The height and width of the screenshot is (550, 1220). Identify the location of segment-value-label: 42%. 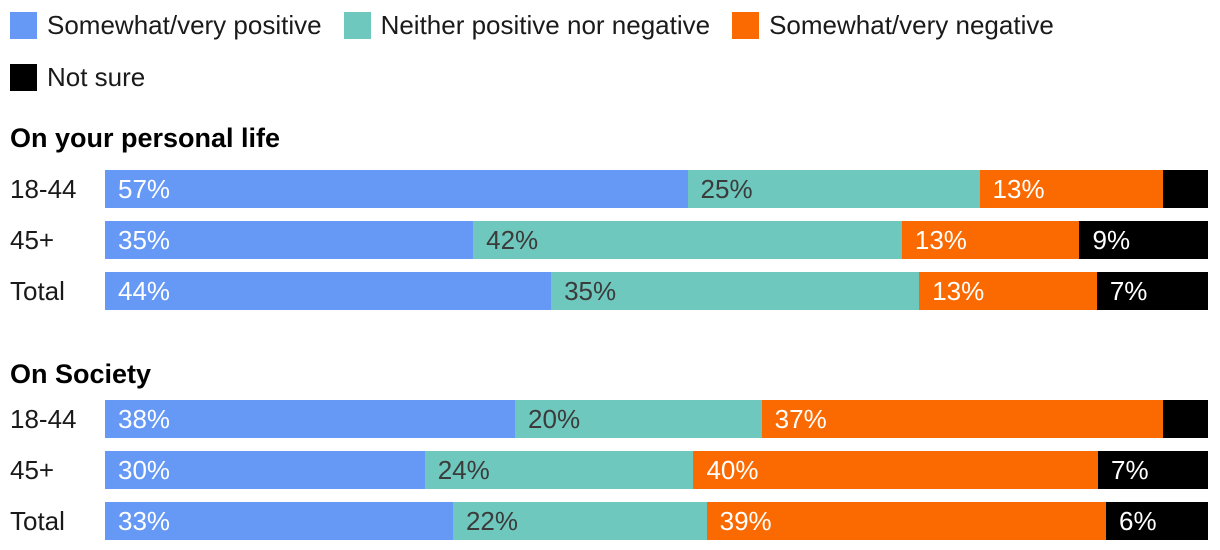
(512, 239).